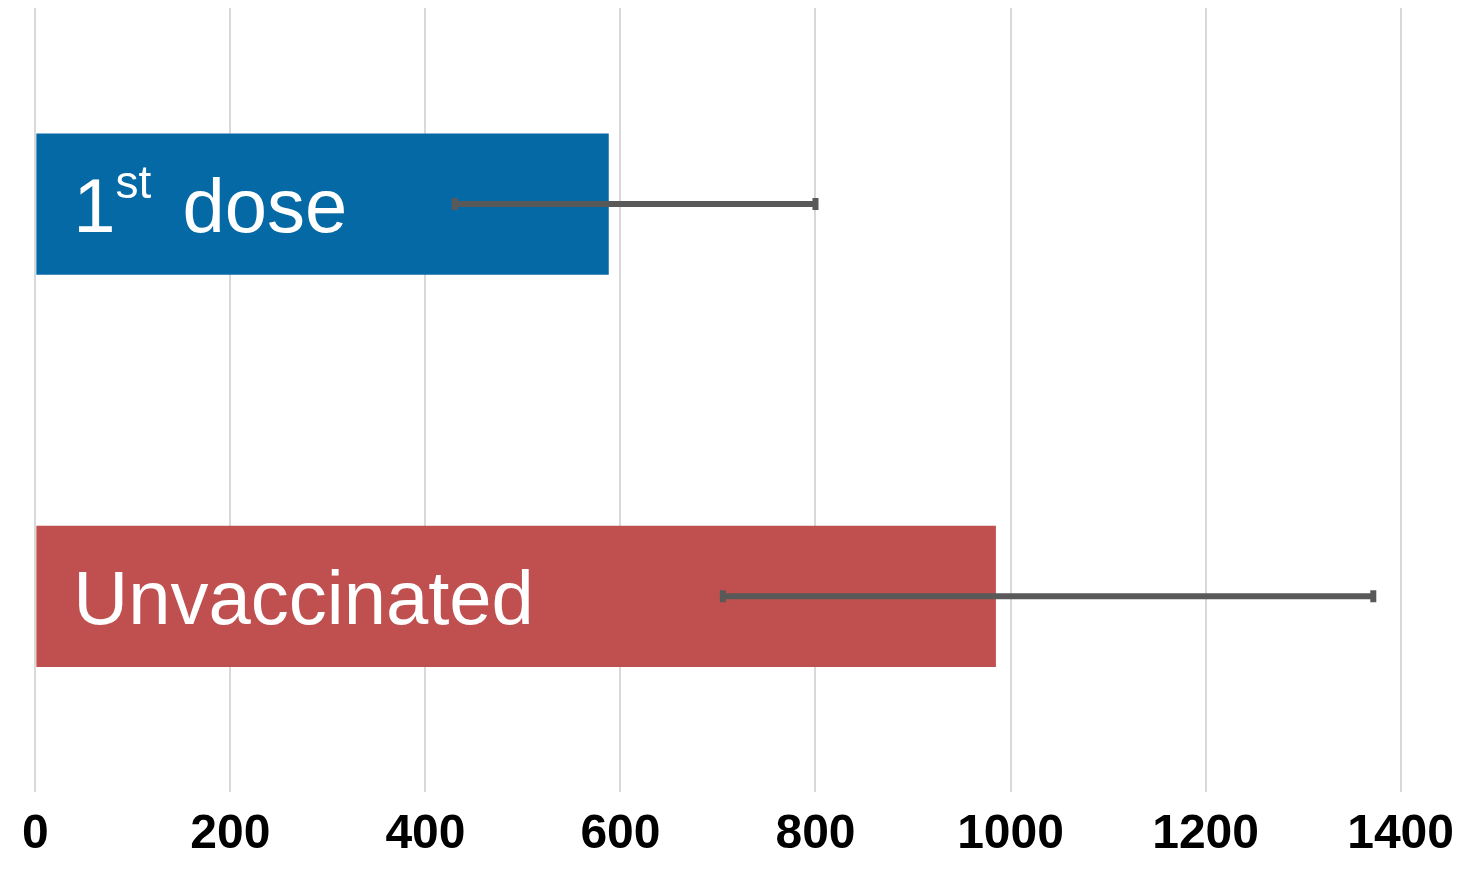 The height and width of the screenshot is (888, 1478). What do you see at coordinates (303, 598) in the screenshot?
I see `y-tick-label: Unvaccinated` at bounding box center [303, 598].